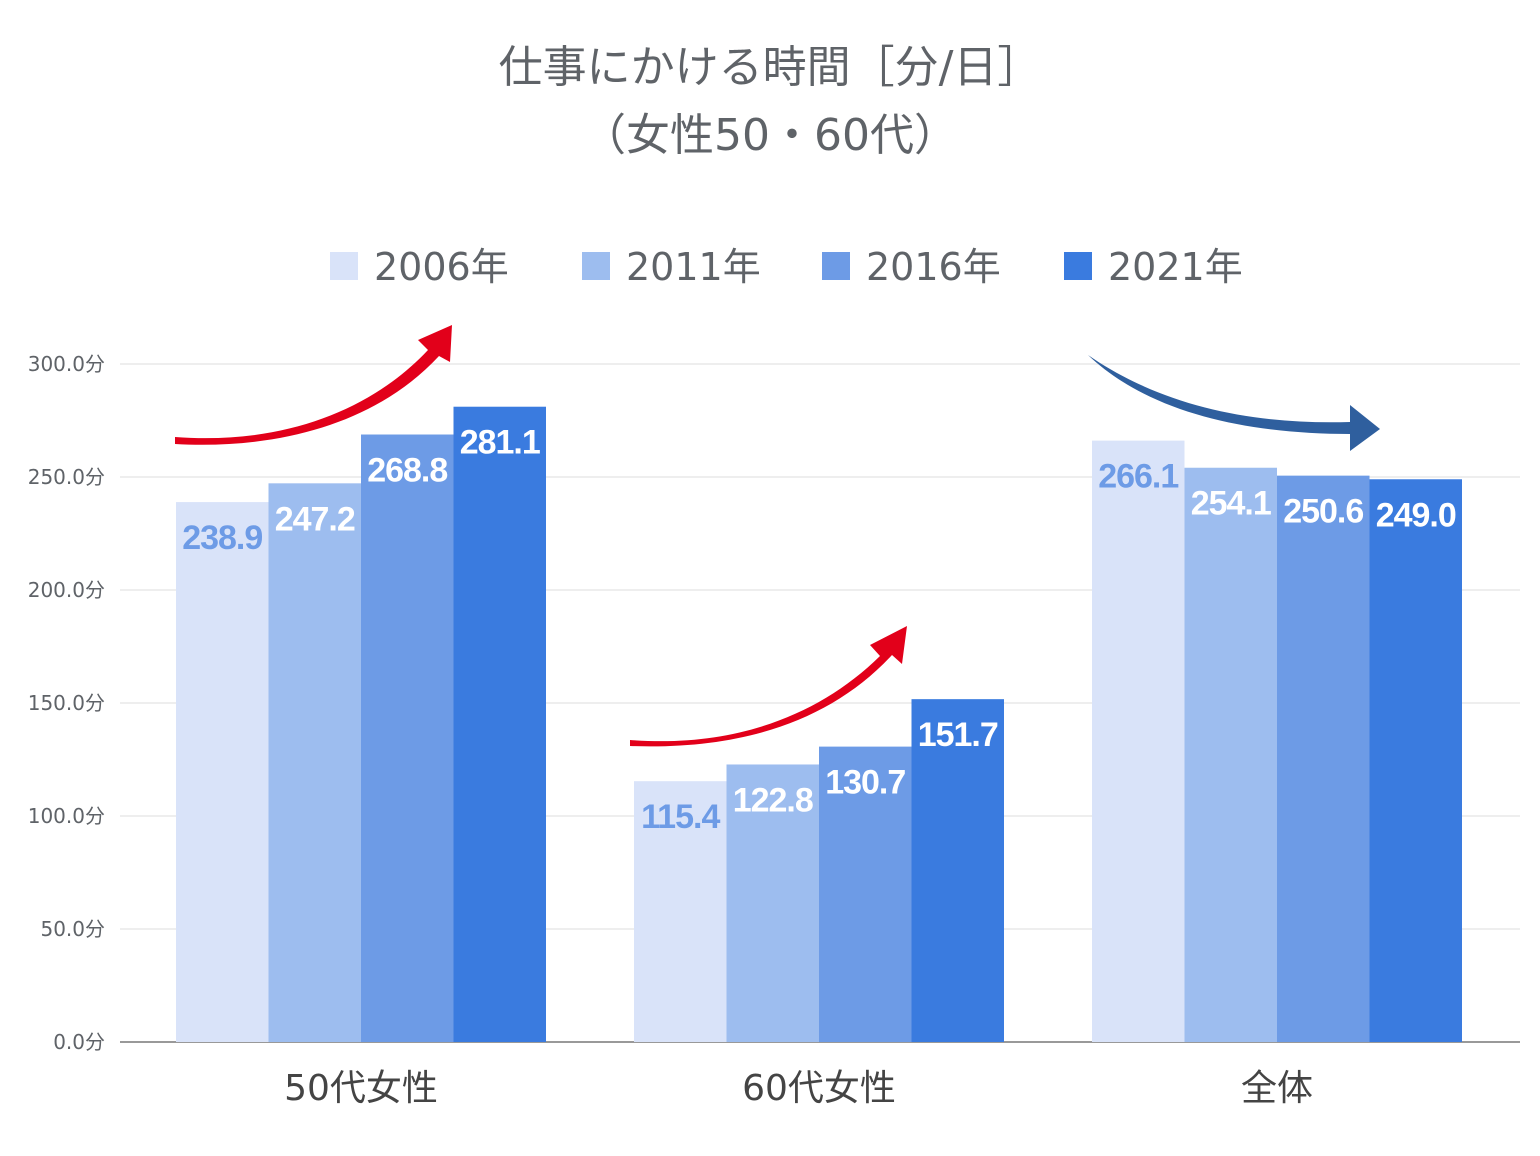 This screenshot has width=1540, height=1156. Describe the element at coordinates (1277, 1088) in the screenshot. I see `x-tick-label: 全体` at that location.